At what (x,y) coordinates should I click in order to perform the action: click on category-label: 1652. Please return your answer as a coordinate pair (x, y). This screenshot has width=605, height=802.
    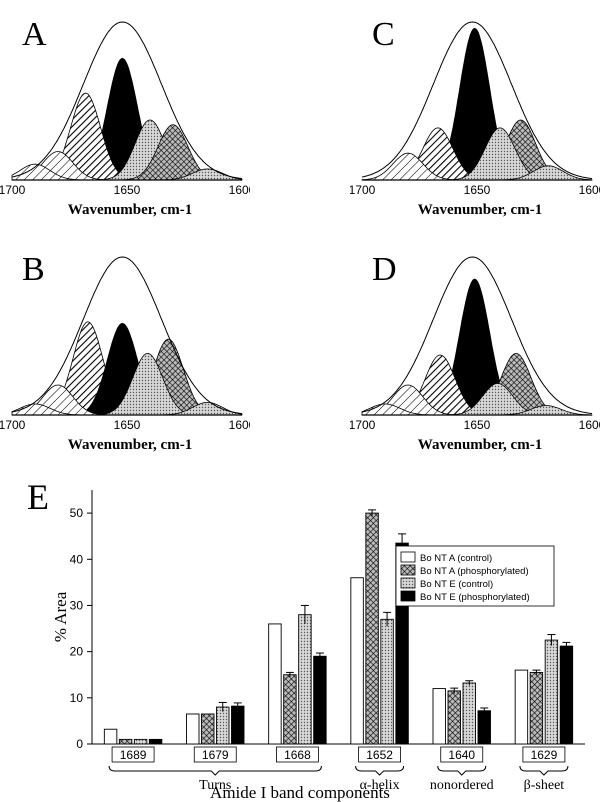
    Looking at the image, I should click on (379, 755).